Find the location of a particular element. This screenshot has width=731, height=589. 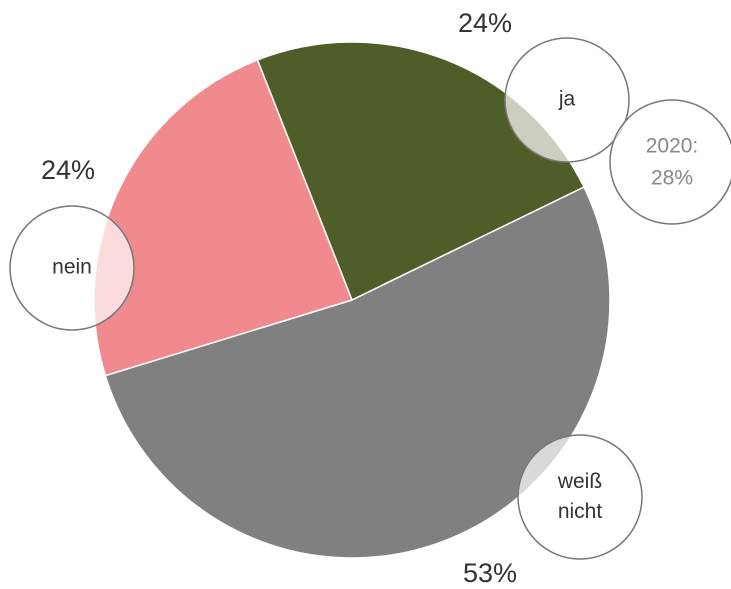

value-label: 53% is located at coordinates (490, 573).